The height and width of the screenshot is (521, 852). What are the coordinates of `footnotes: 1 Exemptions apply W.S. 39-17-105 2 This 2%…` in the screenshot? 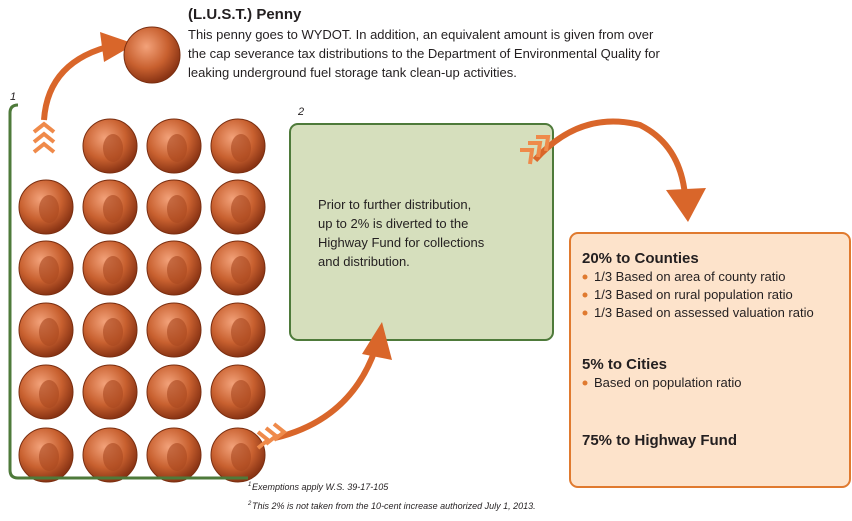 It's located at (391, 496).